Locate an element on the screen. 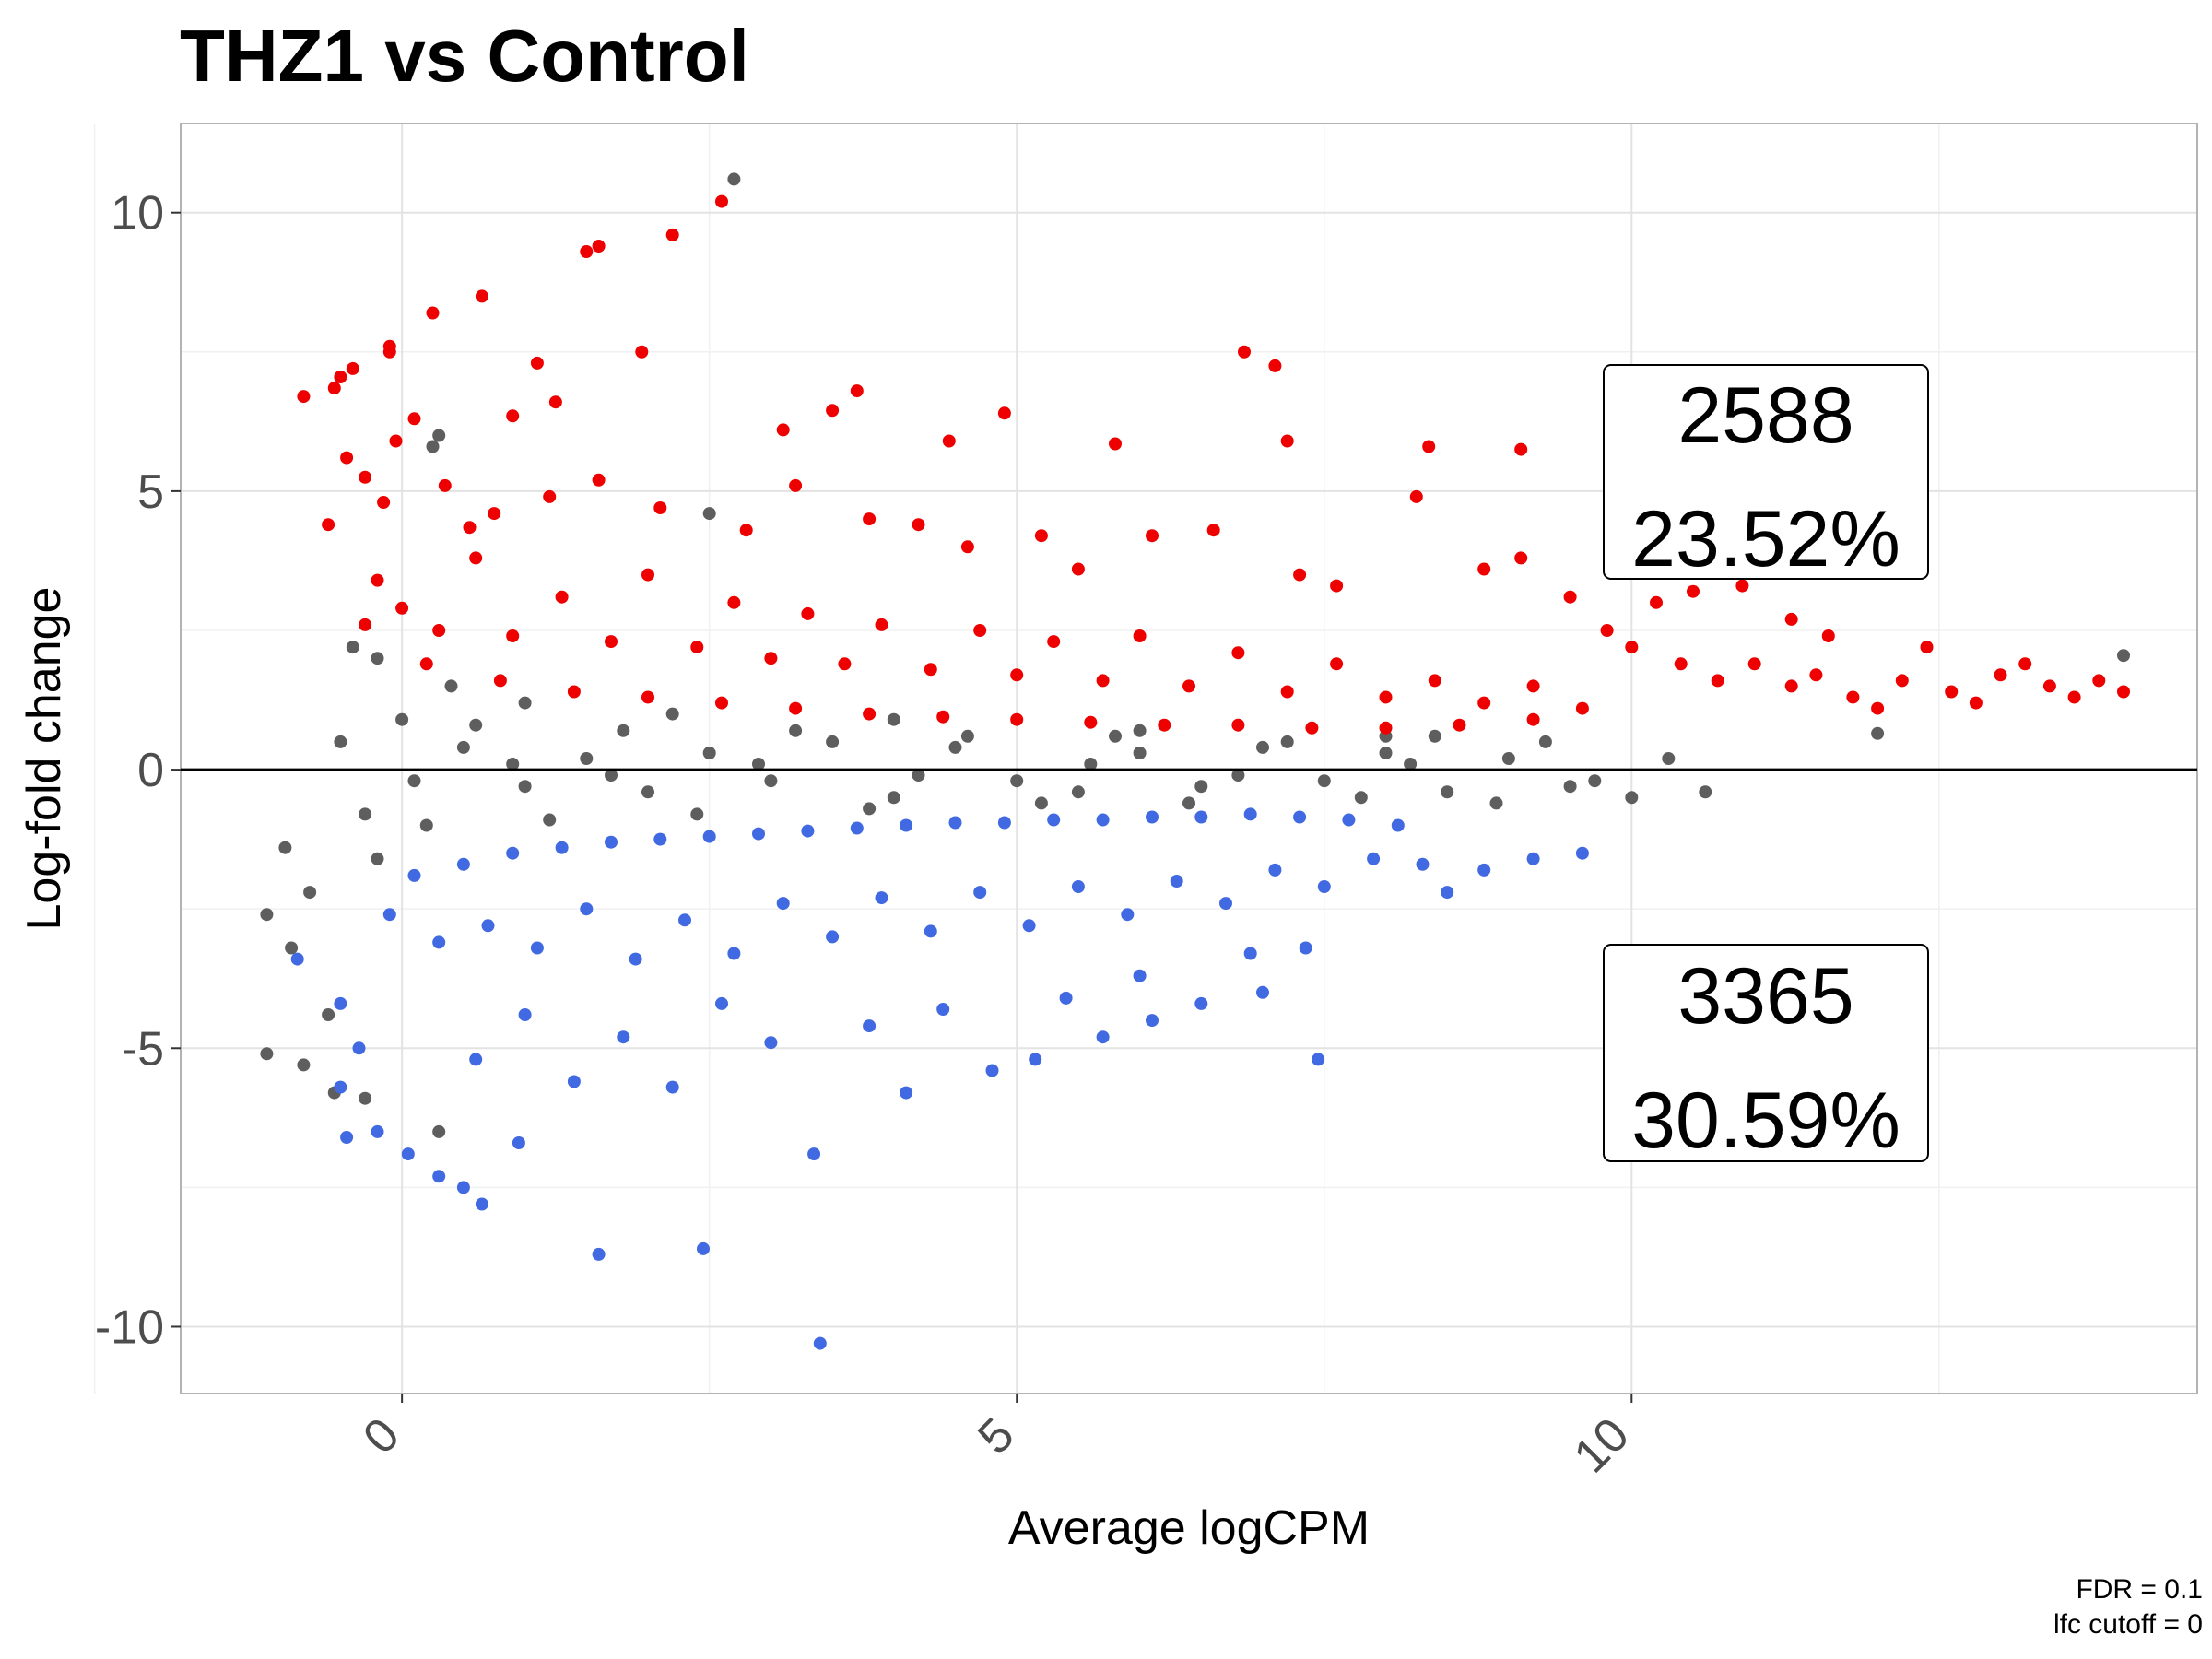 The image size is (2212, 1659). y-axis-ticks: -10 -5 0 5 10 is located at coordinates (138, 770).